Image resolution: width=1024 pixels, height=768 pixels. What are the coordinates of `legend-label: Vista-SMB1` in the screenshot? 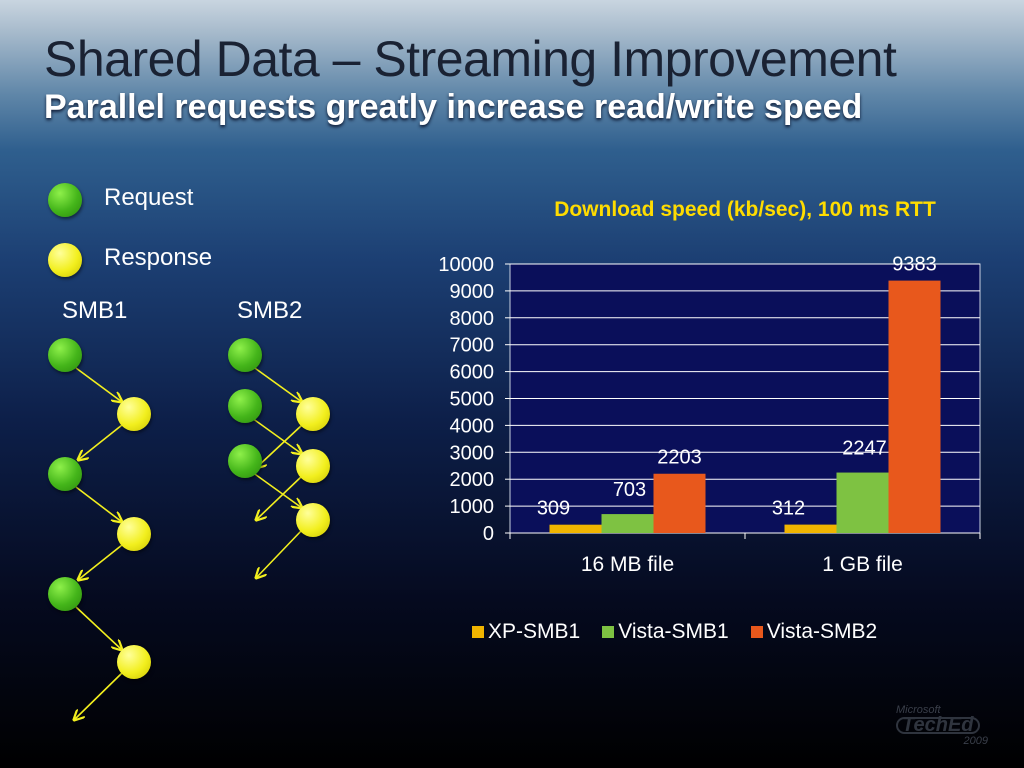 It's located at (673, 631).